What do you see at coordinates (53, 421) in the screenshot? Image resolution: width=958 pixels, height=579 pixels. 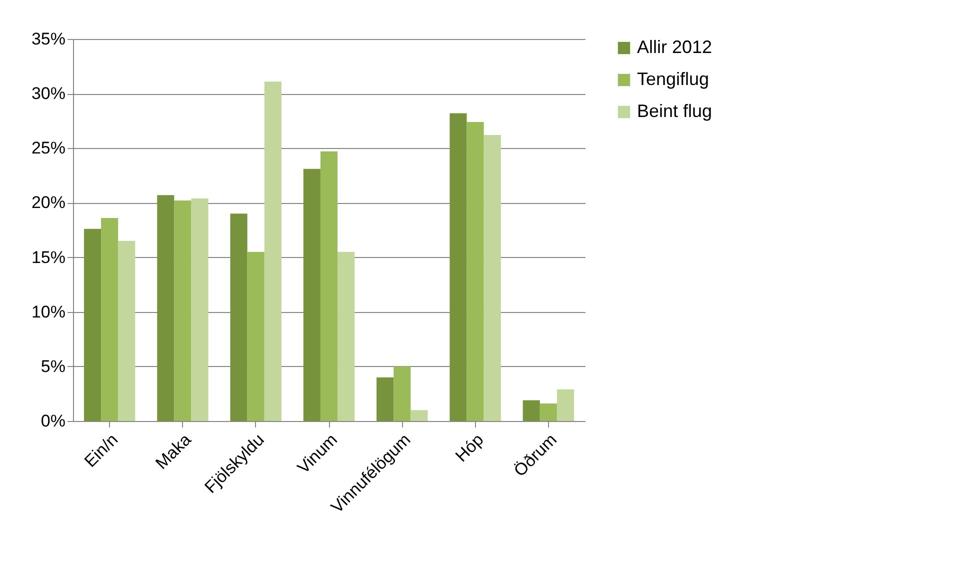 I see `y-tick-label: 0%` at bounding box center [53, 421].